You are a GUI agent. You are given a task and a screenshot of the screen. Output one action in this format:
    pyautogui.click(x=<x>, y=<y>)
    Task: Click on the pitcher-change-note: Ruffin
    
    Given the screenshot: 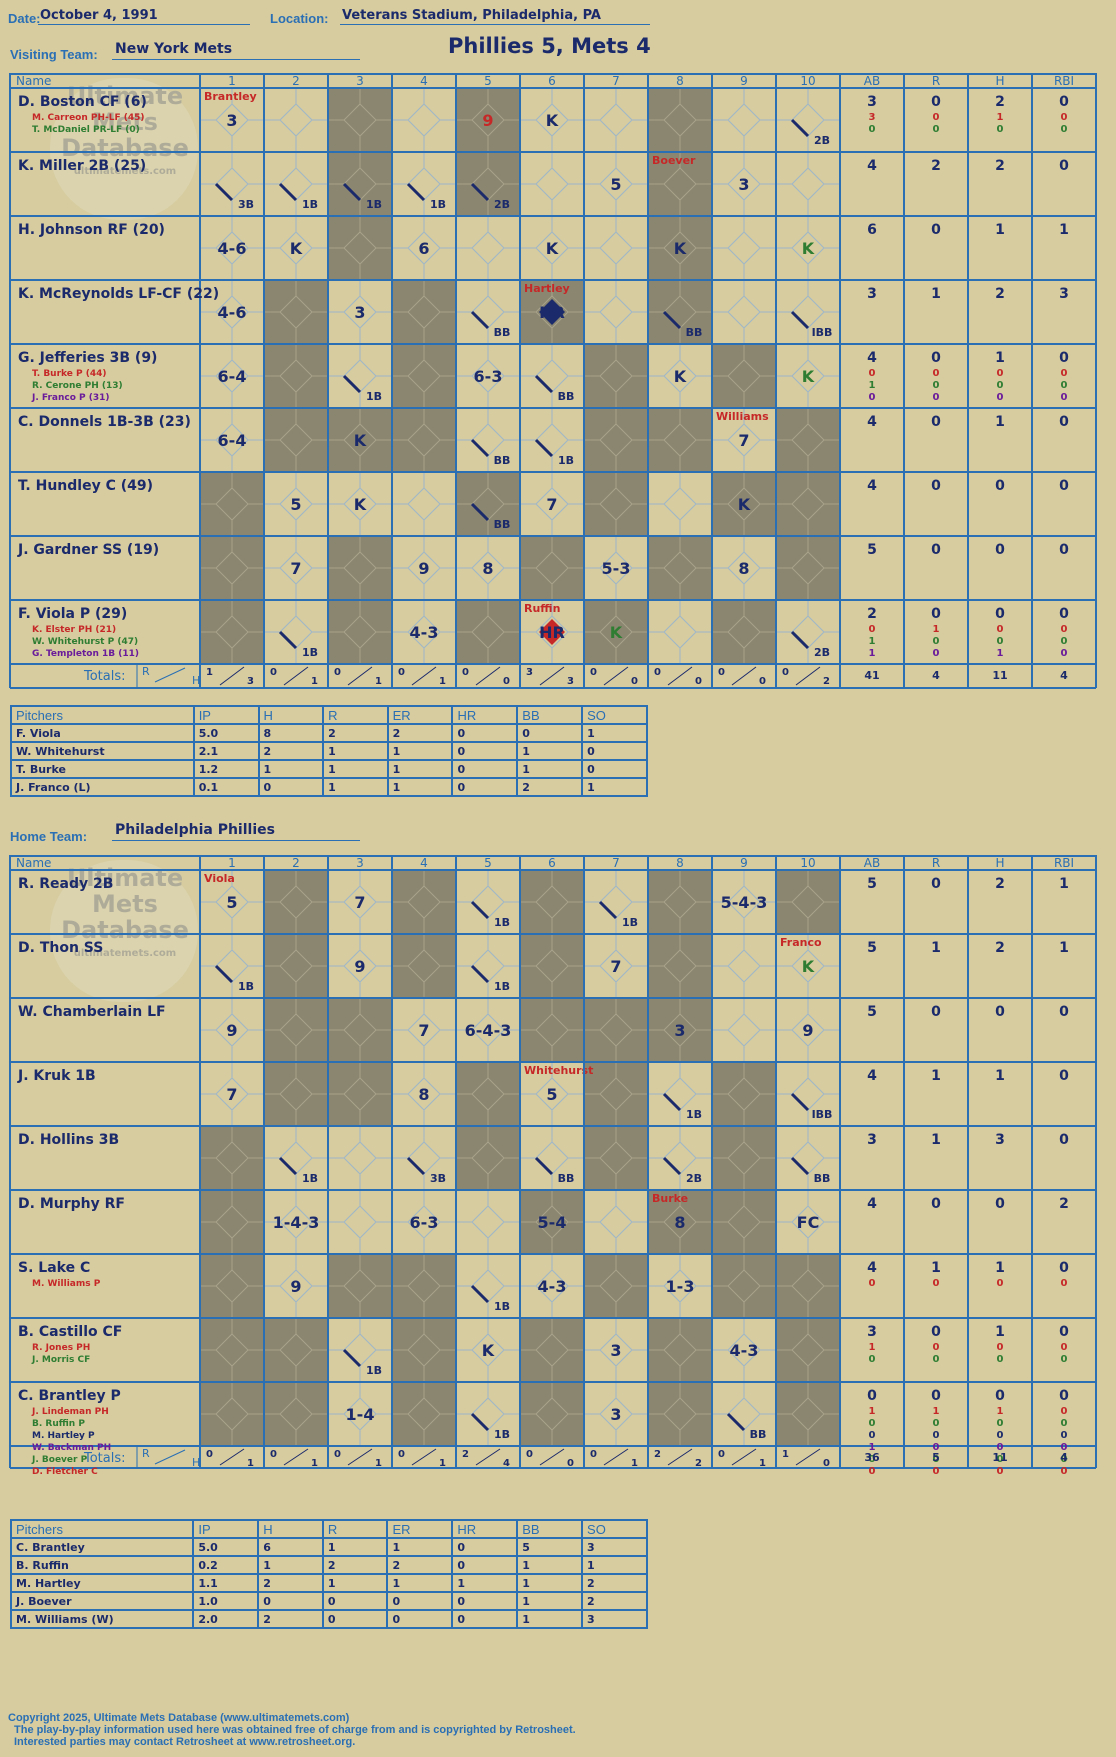 What is the action you would take?
    pyautogui.click(x=542, y=608)
    